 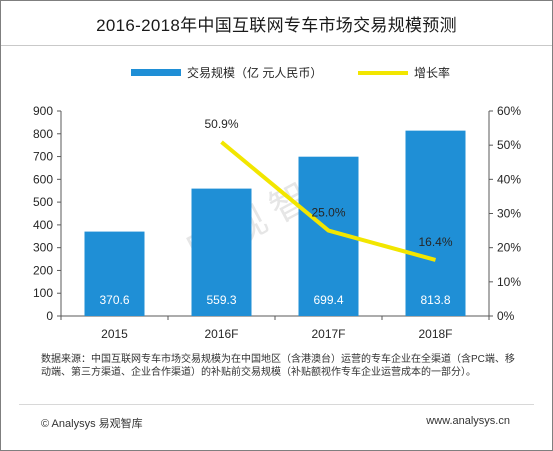 What do you see at coordinates (509, 111) in the screenshot?
I see `y-right-tick-label: 60%` at bounding box center [509, 111].